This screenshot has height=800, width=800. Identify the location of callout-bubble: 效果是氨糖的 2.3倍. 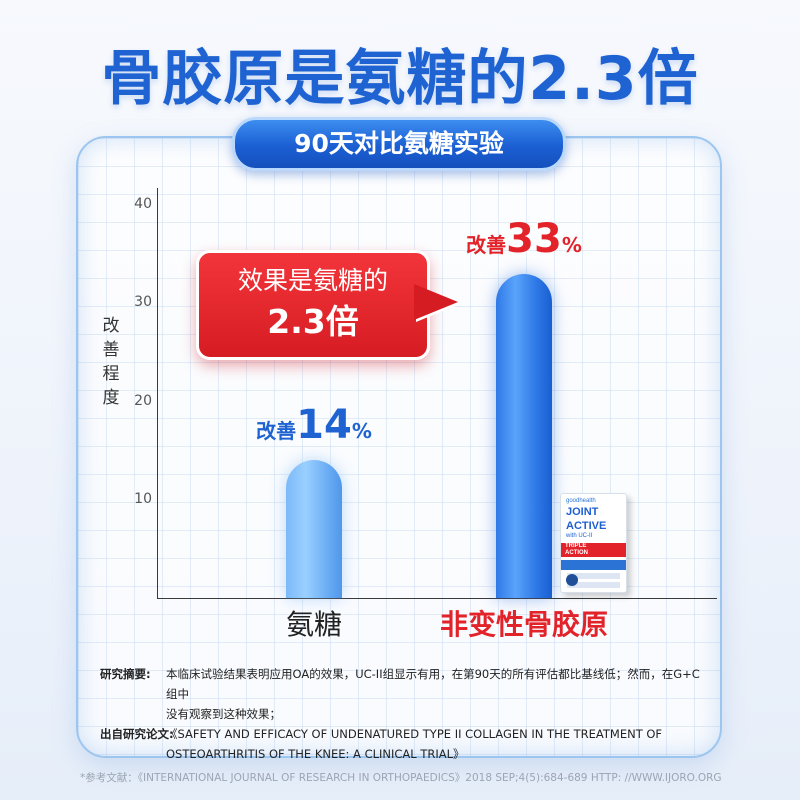
(313, 305).